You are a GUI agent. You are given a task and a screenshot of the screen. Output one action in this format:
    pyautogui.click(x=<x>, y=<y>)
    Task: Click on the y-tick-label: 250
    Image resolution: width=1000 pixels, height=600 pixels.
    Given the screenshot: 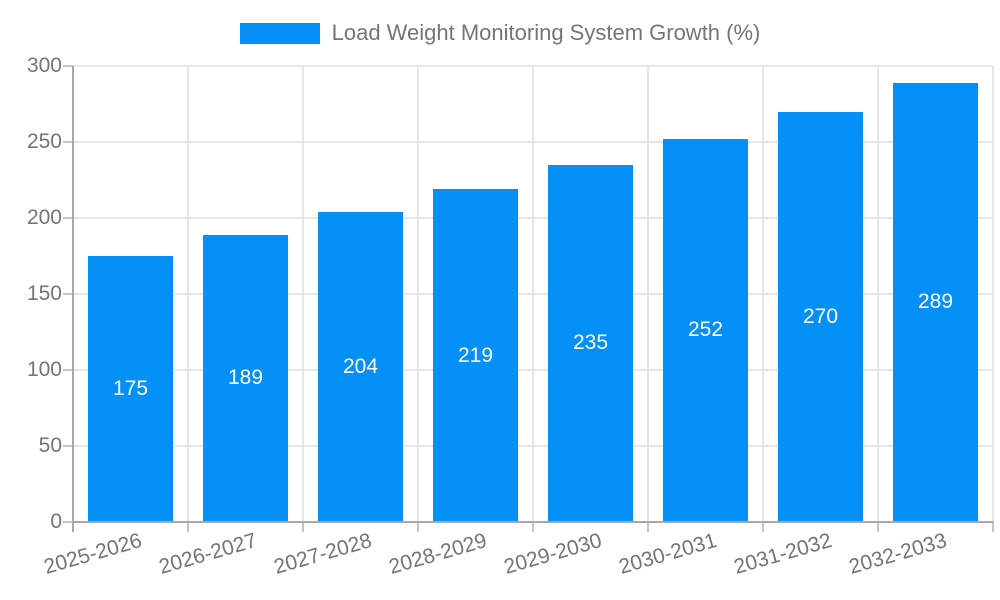 What is the action you would take?
    pyautogui.click(x=44, y=141)
    